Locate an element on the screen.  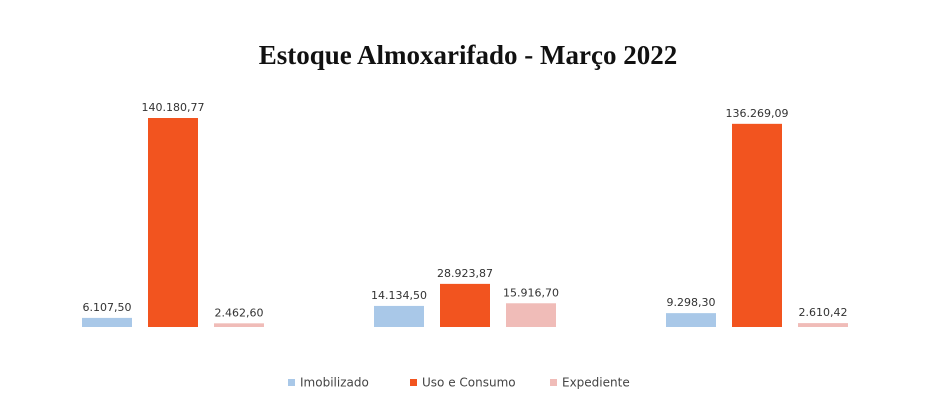
value-label: 136.269,09 is located at coordinates (757, 113).